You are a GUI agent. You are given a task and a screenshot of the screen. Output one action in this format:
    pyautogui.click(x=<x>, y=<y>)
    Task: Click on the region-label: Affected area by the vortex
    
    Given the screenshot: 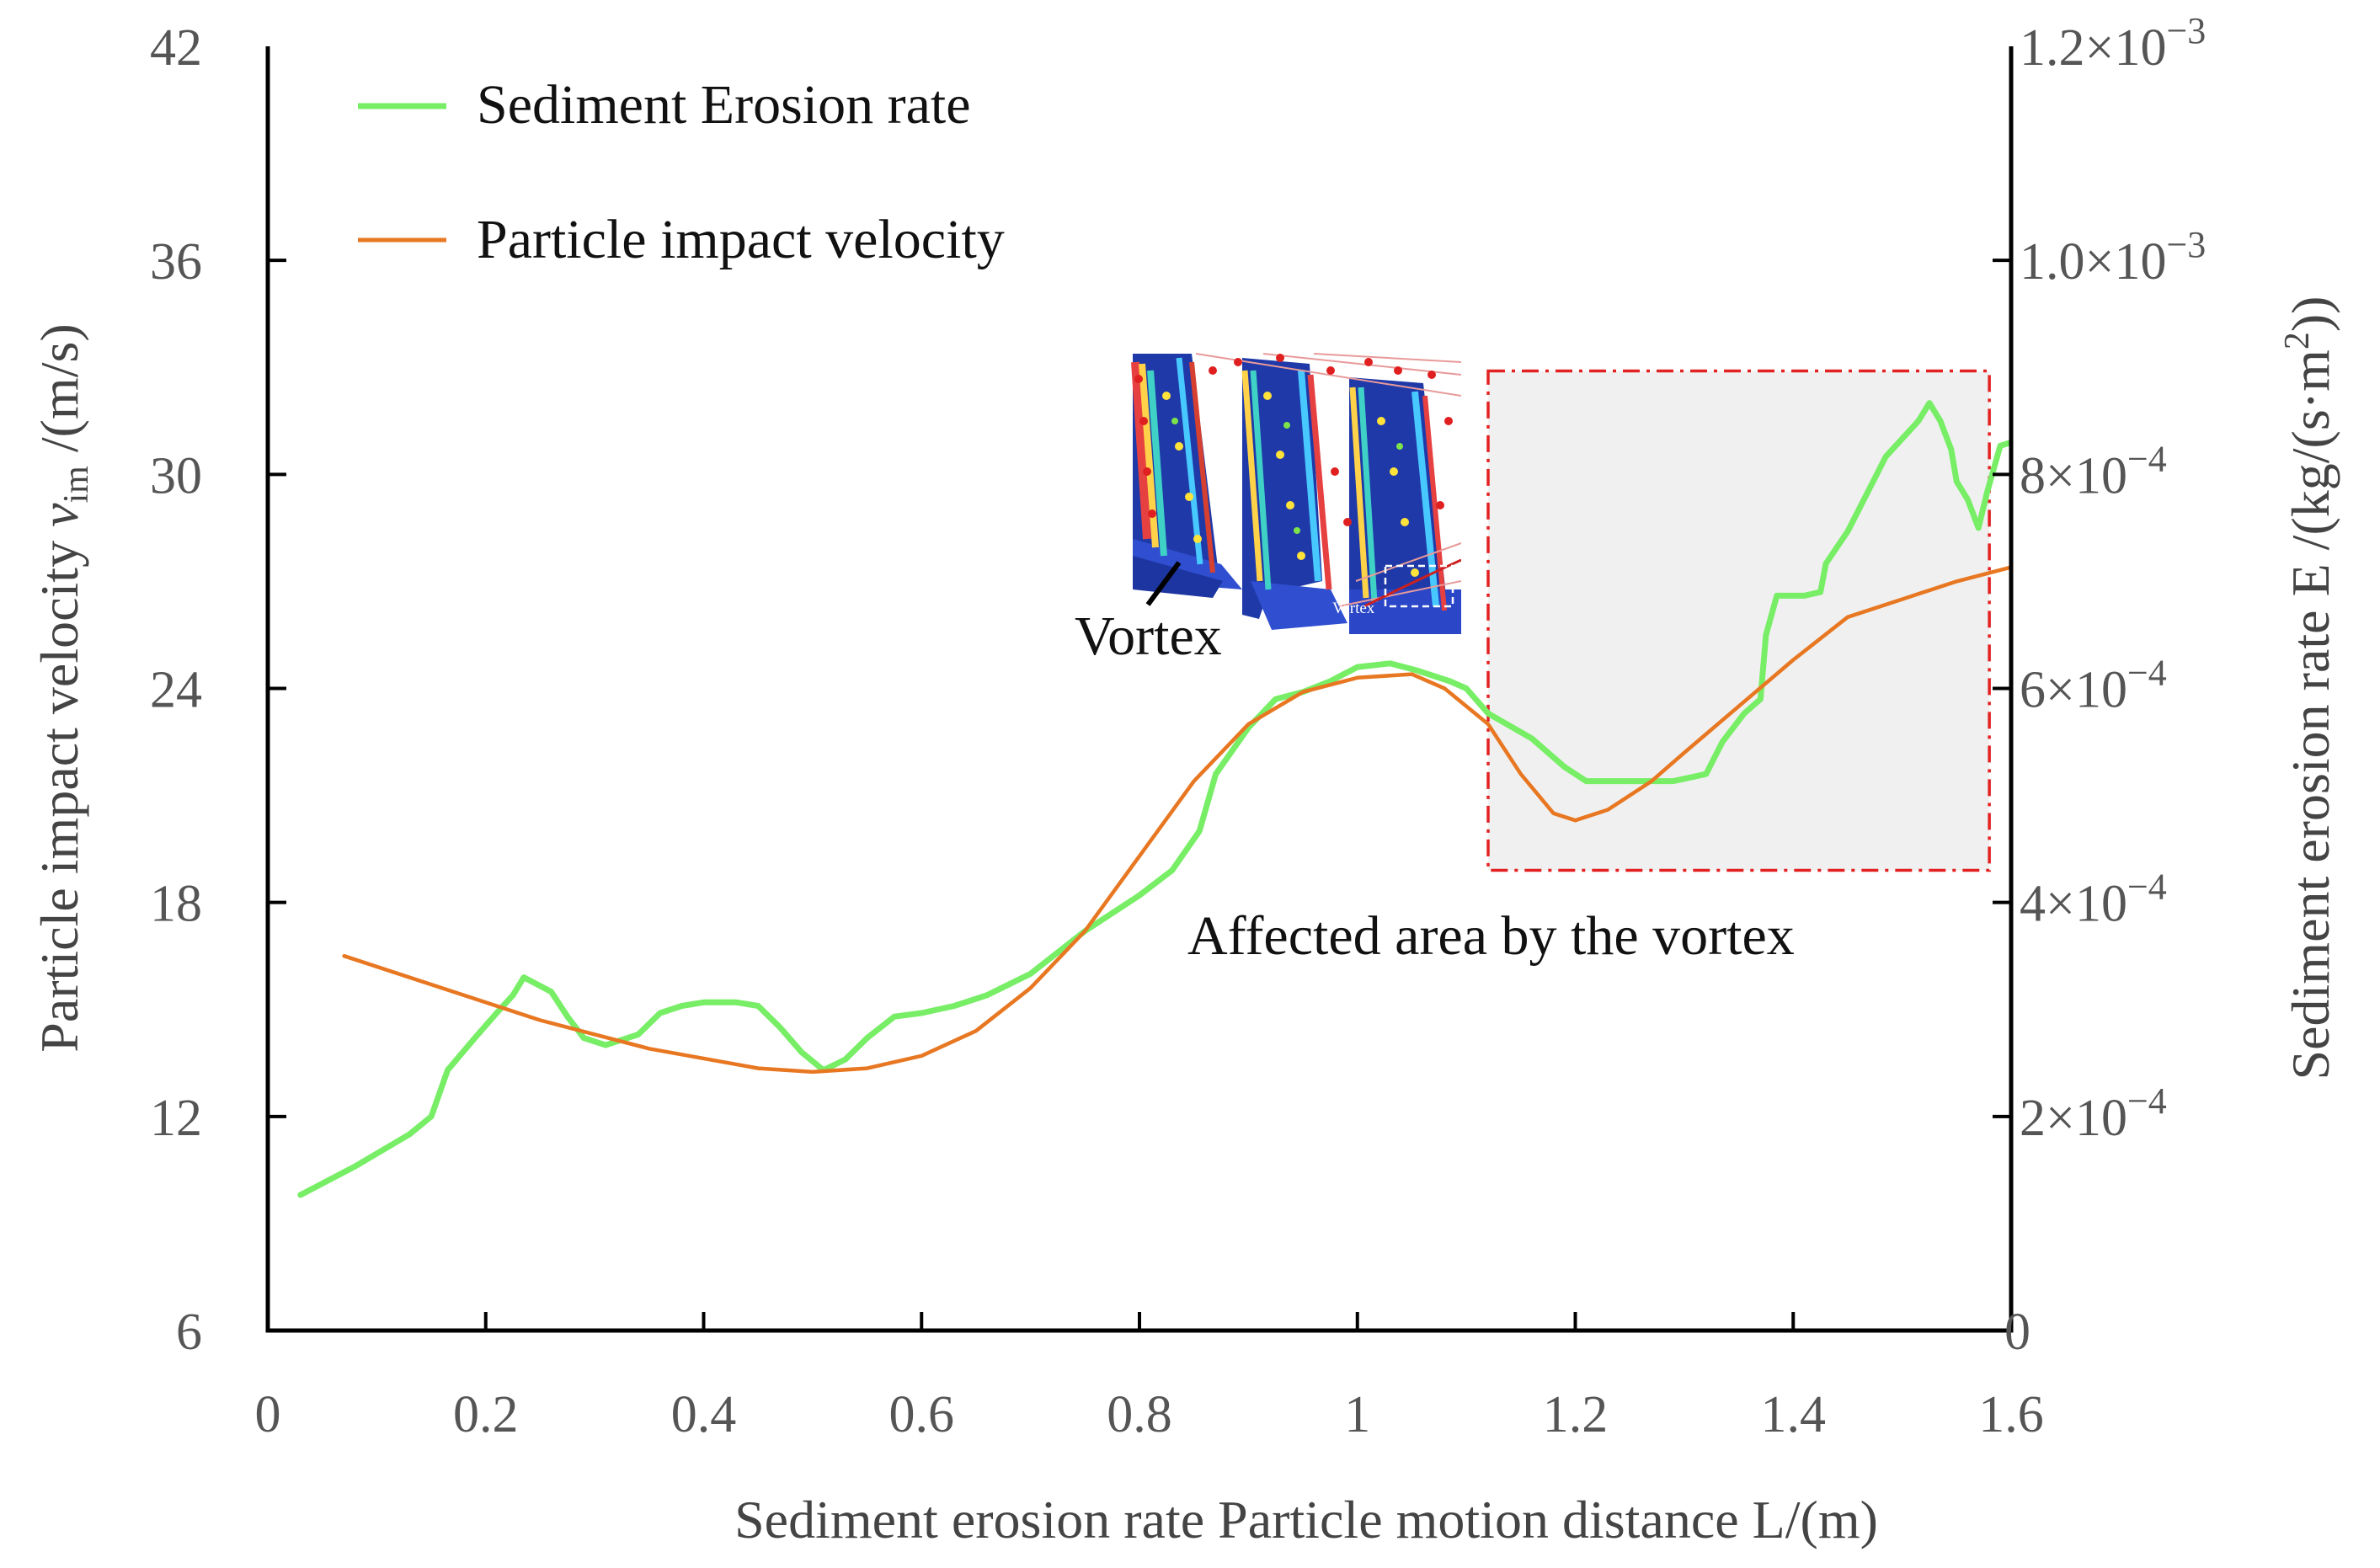 What is the action you would take?
    pyautogui.click(x=1491, y=936)
    